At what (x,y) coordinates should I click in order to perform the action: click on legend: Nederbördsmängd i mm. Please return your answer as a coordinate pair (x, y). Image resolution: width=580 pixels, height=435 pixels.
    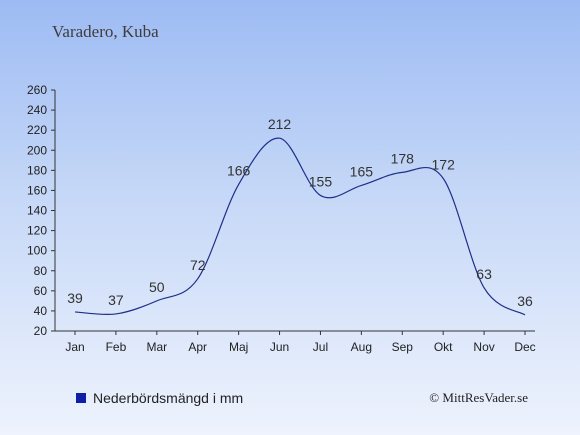
    Looking at the image, I should click on (159, 398).